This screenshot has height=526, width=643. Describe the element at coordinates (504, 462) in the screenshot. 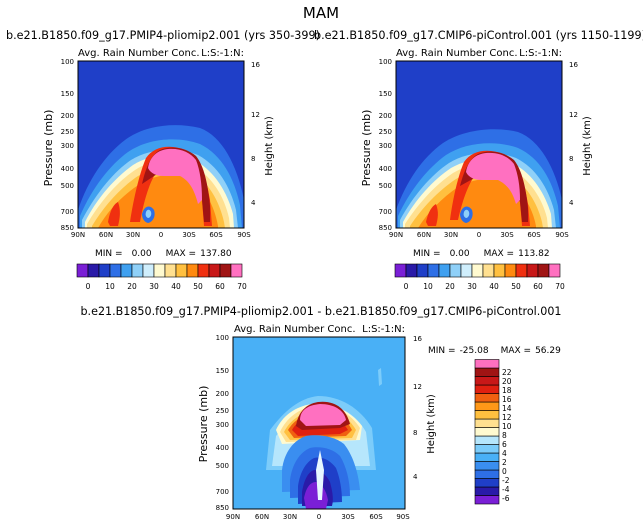

I see `colorbar-label: 2` at that location.